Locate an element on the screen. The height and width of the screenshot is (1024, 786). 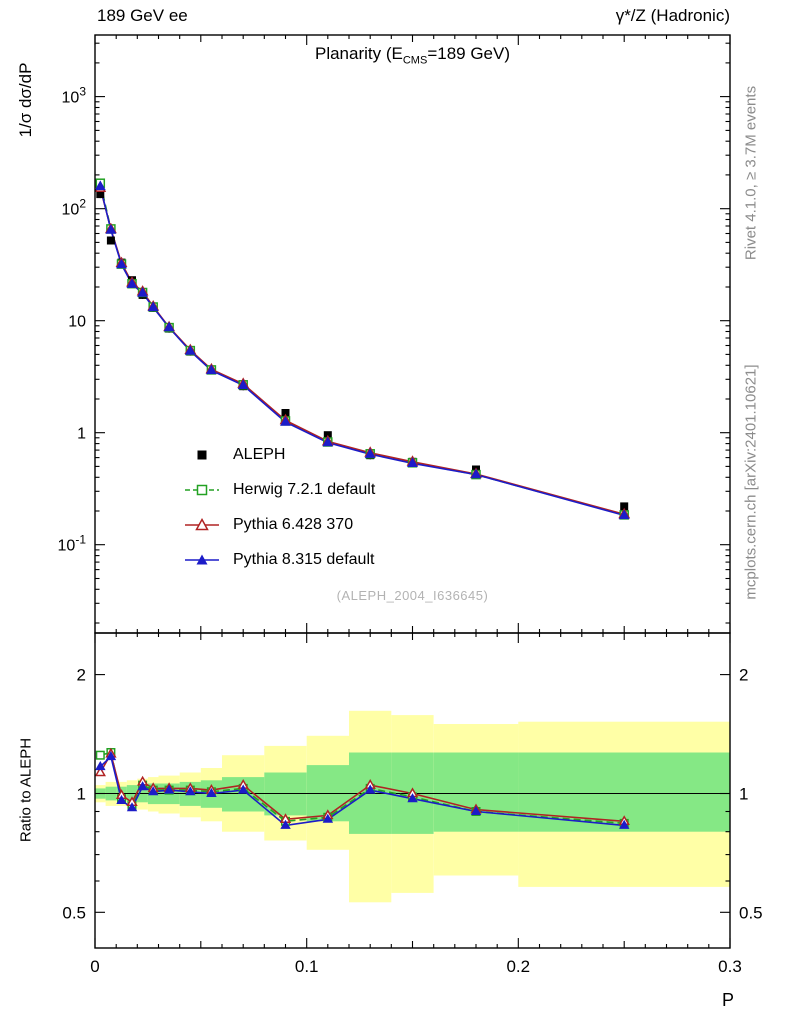
legend-item-herwig: Herwig 7.2.1 default is located at coordinates (279, 489).